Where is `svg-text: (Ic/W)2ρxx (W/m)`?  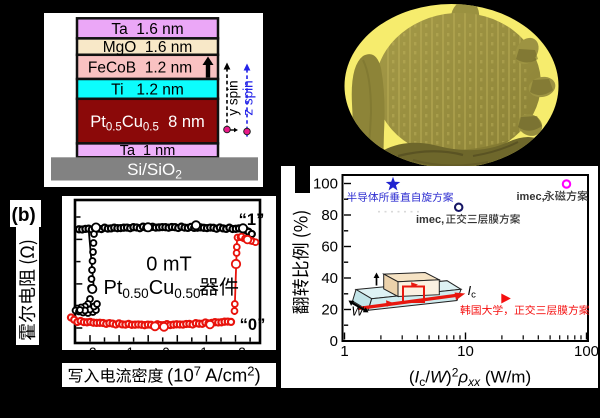
svg-text: (Ic/W)2ρxx (W/m) is located at coordinates (470, 378).